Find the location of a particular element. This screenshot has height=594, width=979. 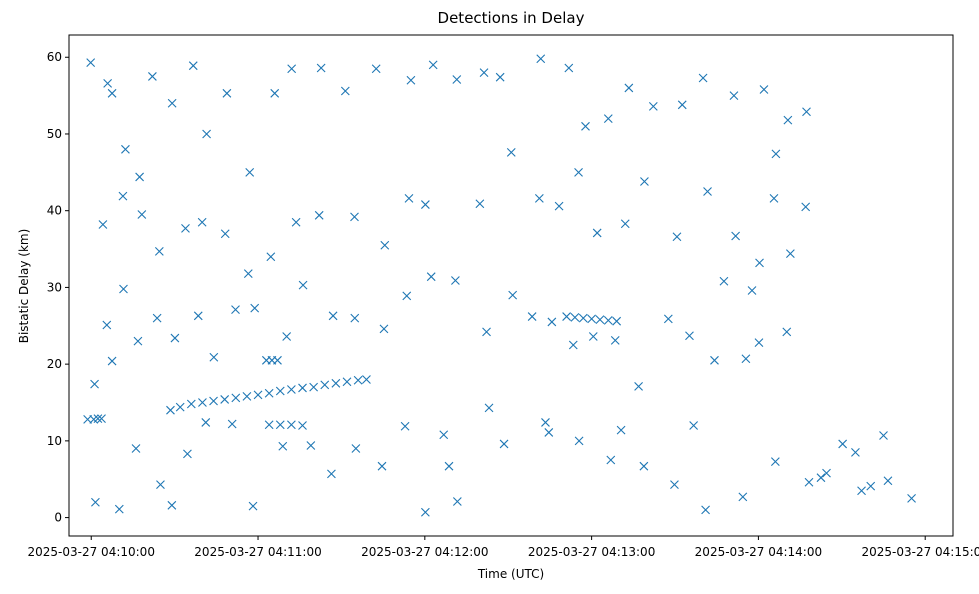

x-tick-label: 2025-03-27 04:12:00 is located at coordinates (424, 552).